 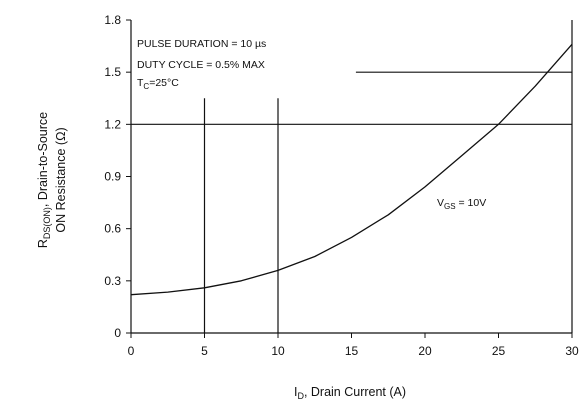 I want to click on x-axis-title-main: I, so click(x=295, y=392).